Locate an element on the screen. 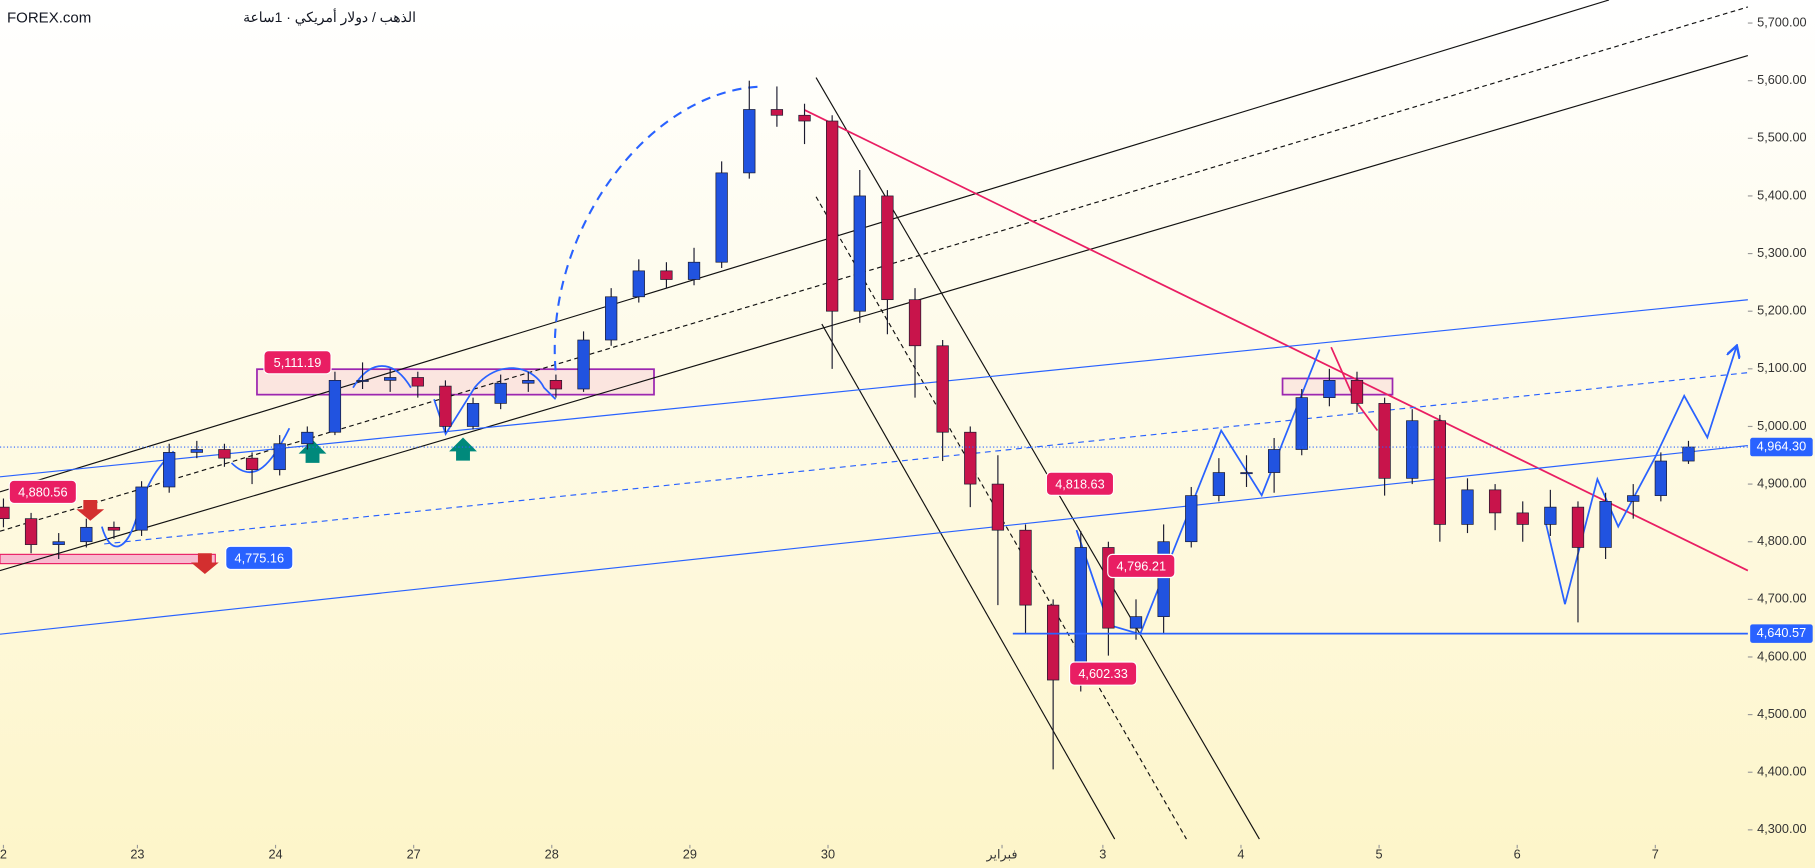 Image resolution: width=1815 pixels, height=868 pixels. price-callout: 5,111.19 is located at coordinates (297, 362).